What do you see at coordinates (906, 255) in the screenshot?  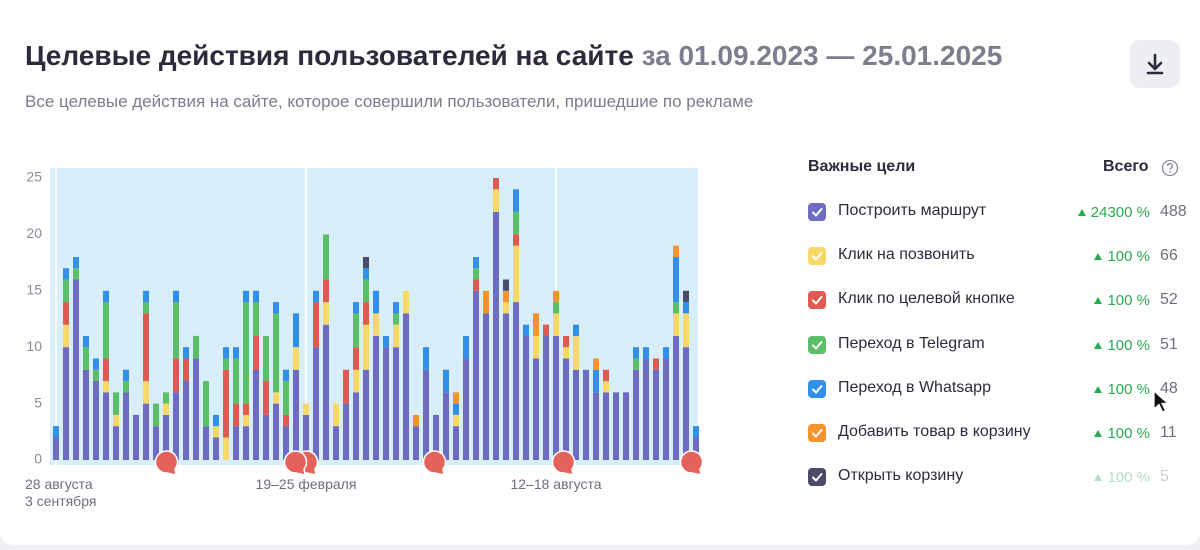 I see `legend-label: Клик на позвонить` at bounding box center [906, 255].